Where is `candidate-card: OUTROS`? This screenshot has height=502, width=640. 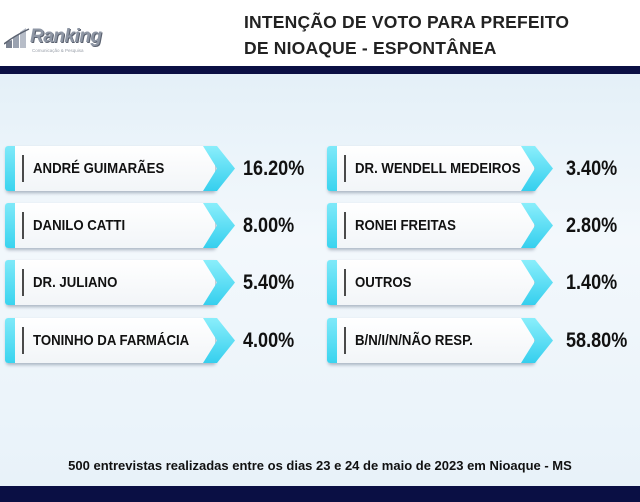
candidate-card: OUTROS is located at coordinates (430, 282).